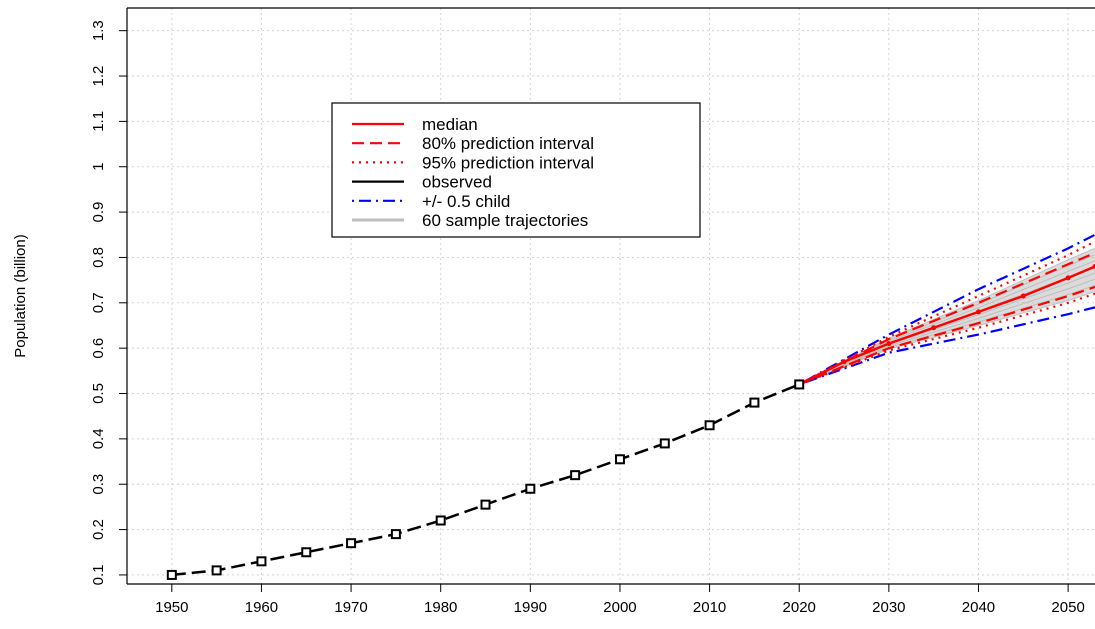 Image resolution: width=1095 pixels, height=629 pixels. Describe the element at coordinates (98, 167) in the screenshot. I see `y-tick-label: 1` at that location.